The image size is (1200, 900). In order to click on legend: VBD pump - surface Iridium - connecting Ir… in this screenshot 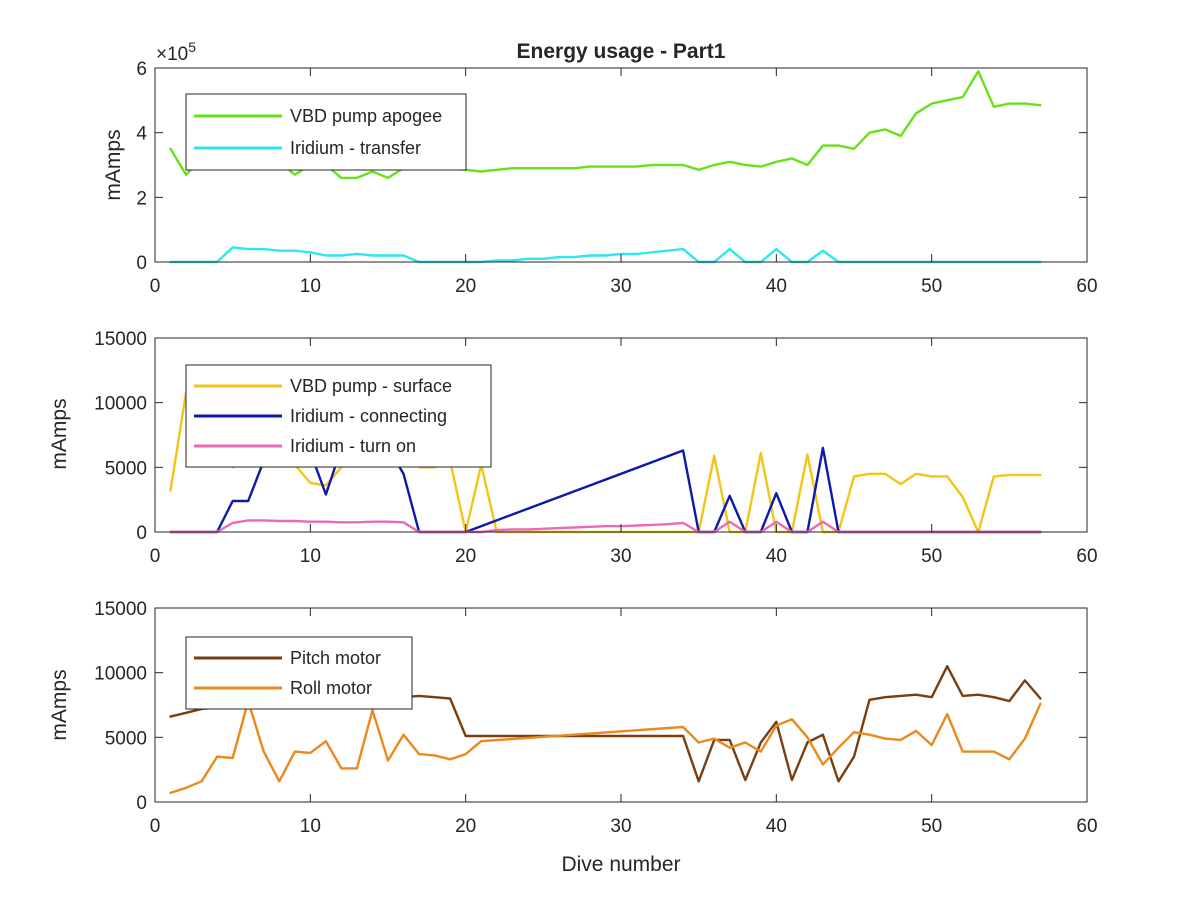, I will do `click(338, 416)`.